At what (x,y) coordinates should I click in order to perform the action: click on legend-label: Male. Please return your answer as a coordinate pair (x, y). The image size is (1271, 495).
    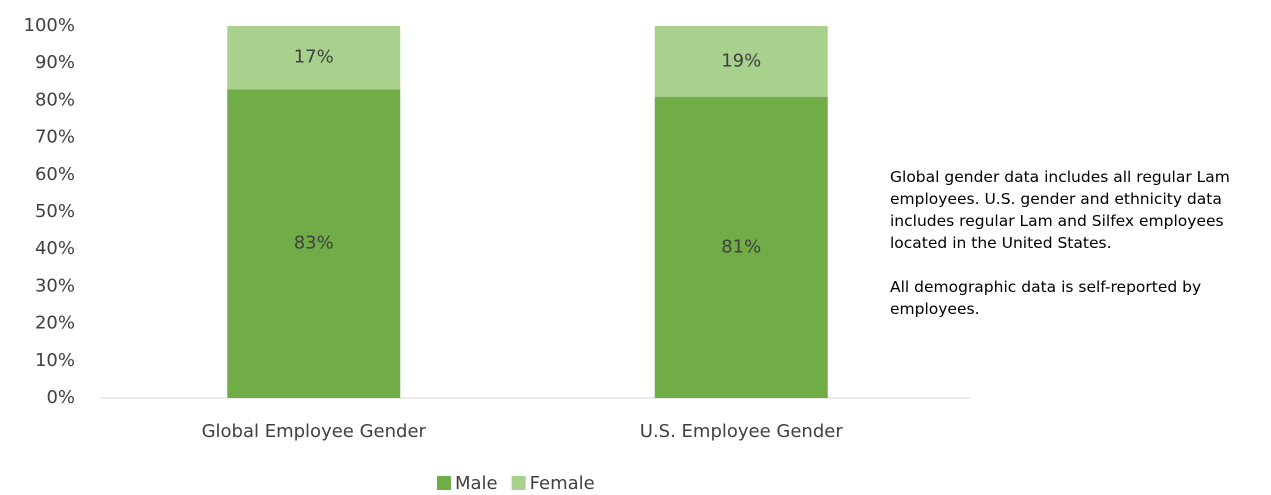
    Looking at the image, I should click on (476, 483).